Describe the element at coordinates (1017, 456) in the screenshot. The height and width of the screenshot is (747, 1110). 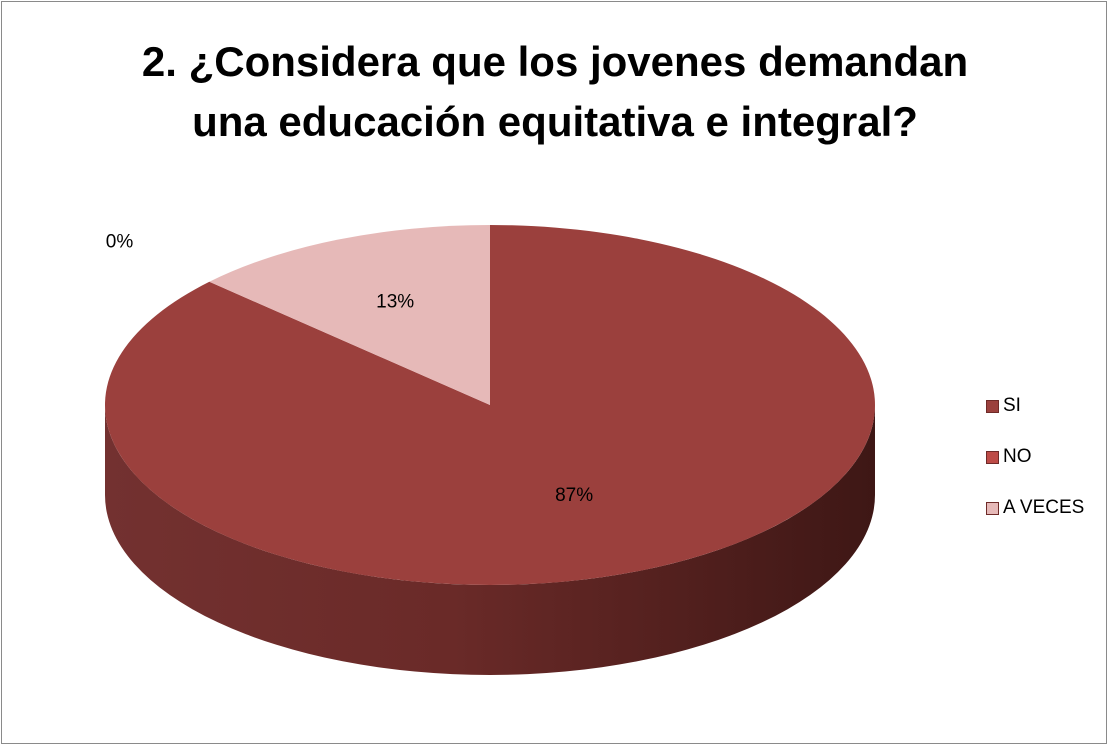
I see `legend-label-no: NO` at that location.